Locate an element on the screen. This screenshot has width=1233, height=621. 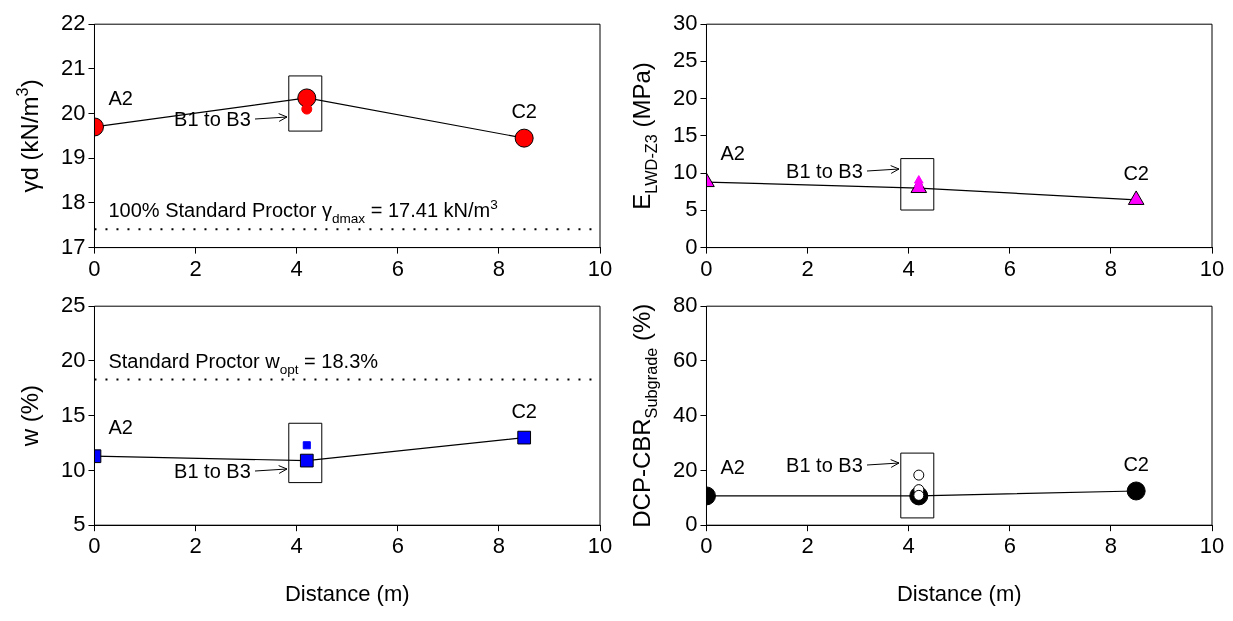
y-axis-title: DCP-CBRSubgrade (%) is located at coordinates (644, 415).